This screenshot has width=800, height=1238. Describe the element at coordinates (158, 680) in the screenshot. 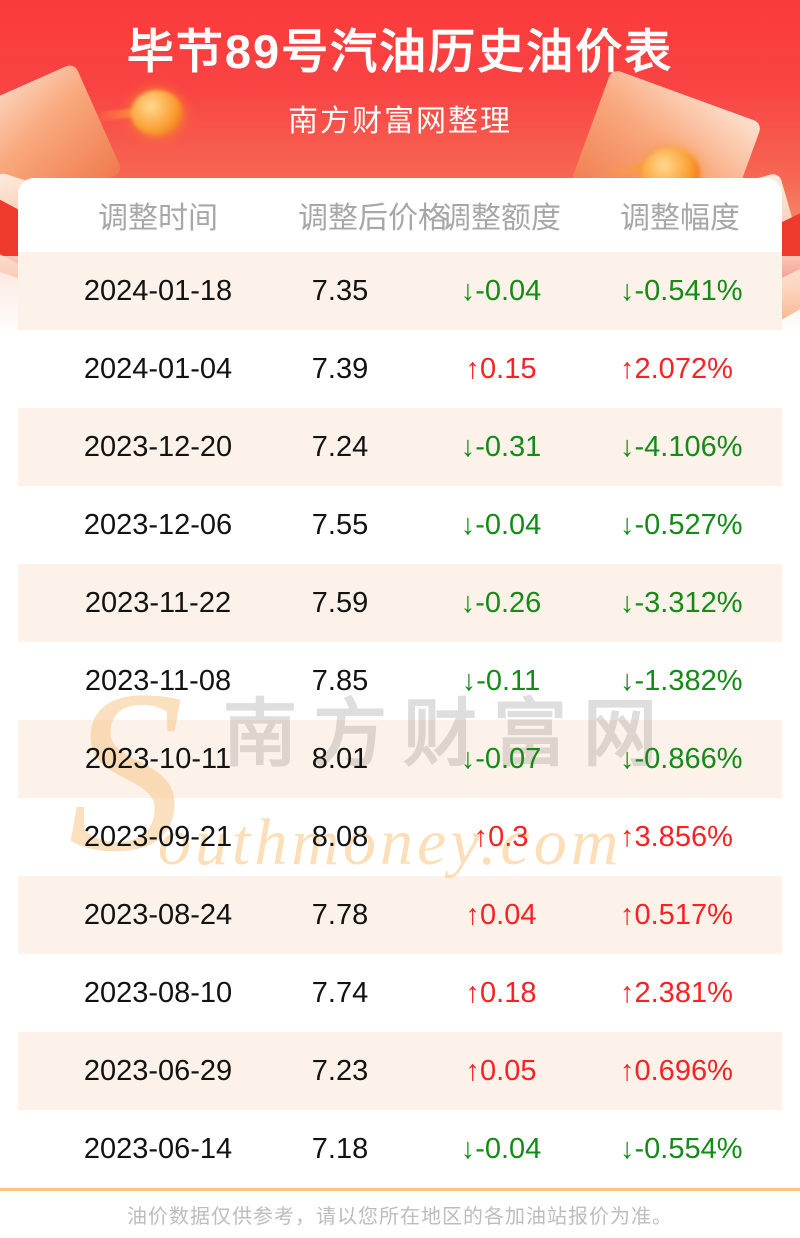

I see `cell-adjust-date: 2023-11-08` at that location.